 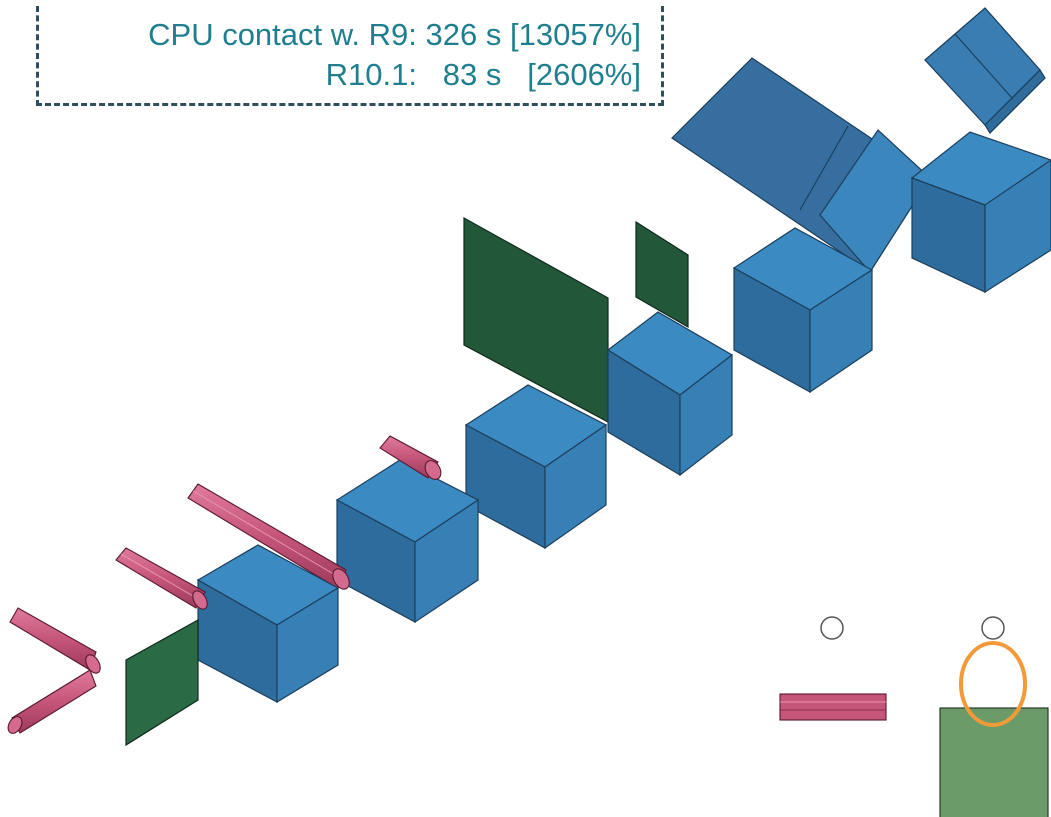 I want to click on r9-line: CPU contact w. R9: 326 s [13057%], so click(x=394, y=34).